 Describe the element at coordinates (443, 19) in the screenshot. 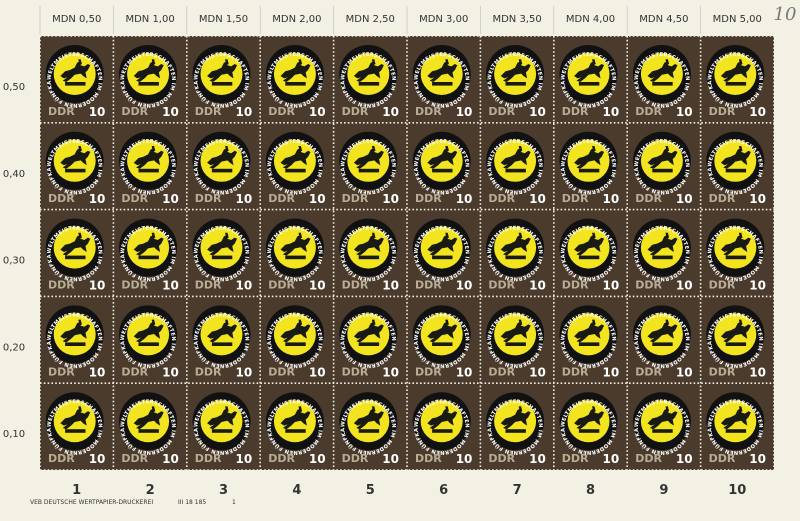

I see `top-value-label: MDN 3,00` at that location.